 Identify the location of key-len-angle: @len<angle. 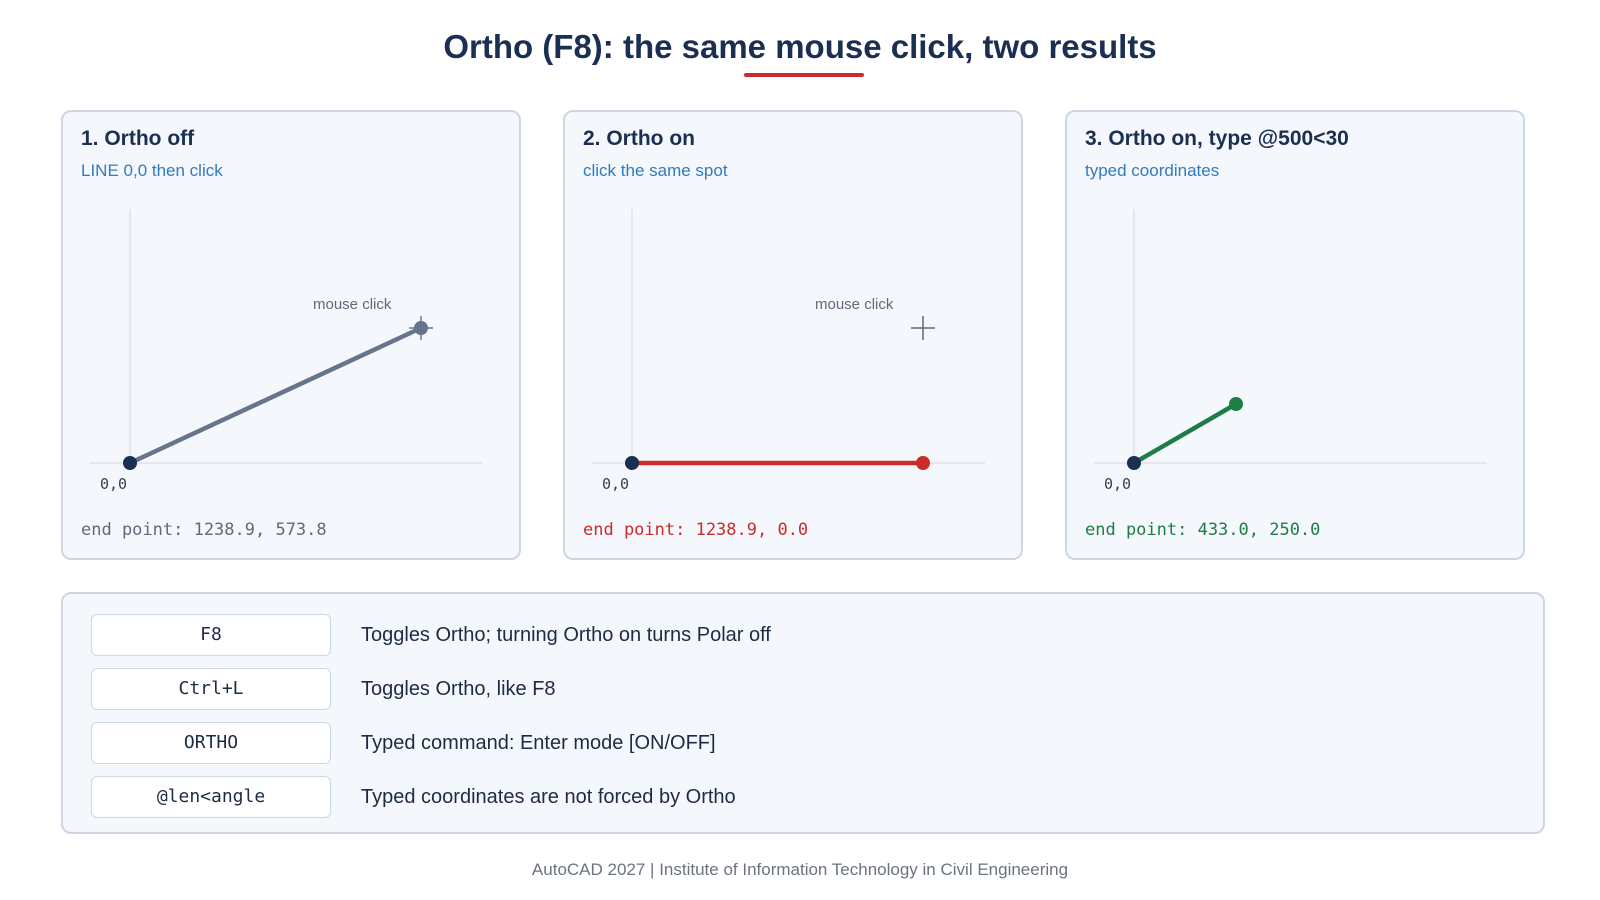
(211, 797).